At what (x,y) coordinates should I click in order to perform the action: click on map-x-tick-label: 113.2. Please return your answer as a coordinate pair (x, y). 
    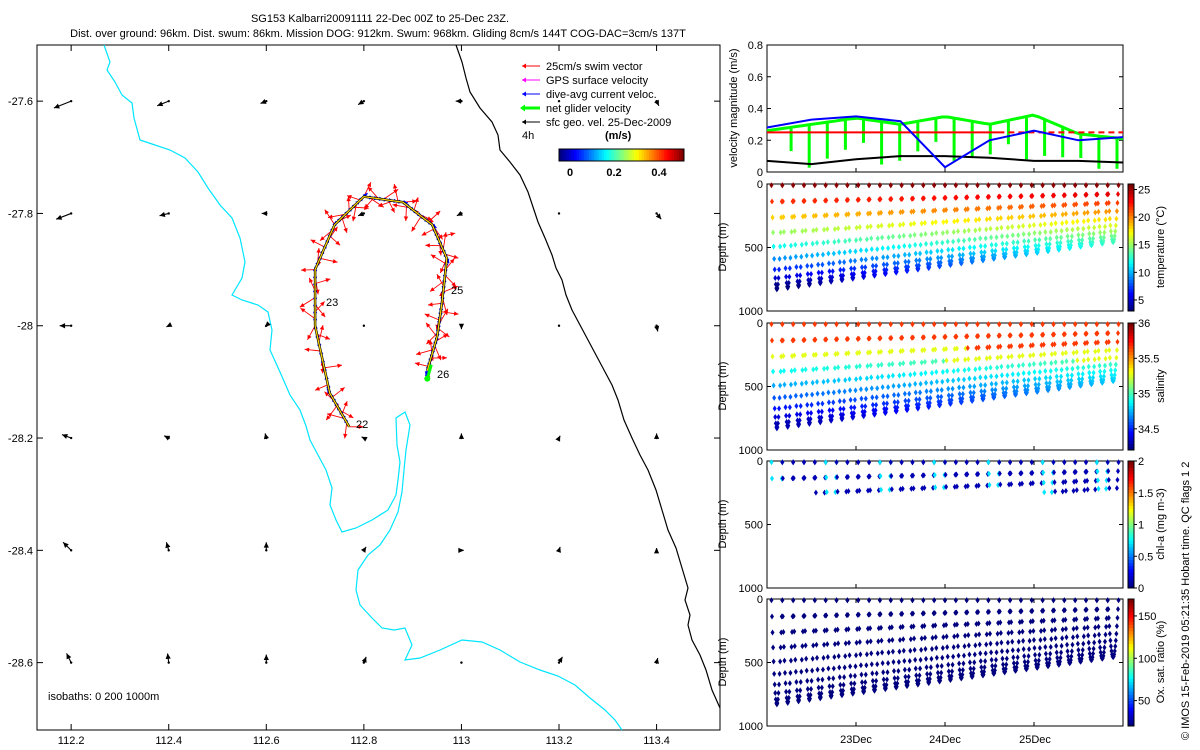
    Looking at the image, I should click on (559, 741).